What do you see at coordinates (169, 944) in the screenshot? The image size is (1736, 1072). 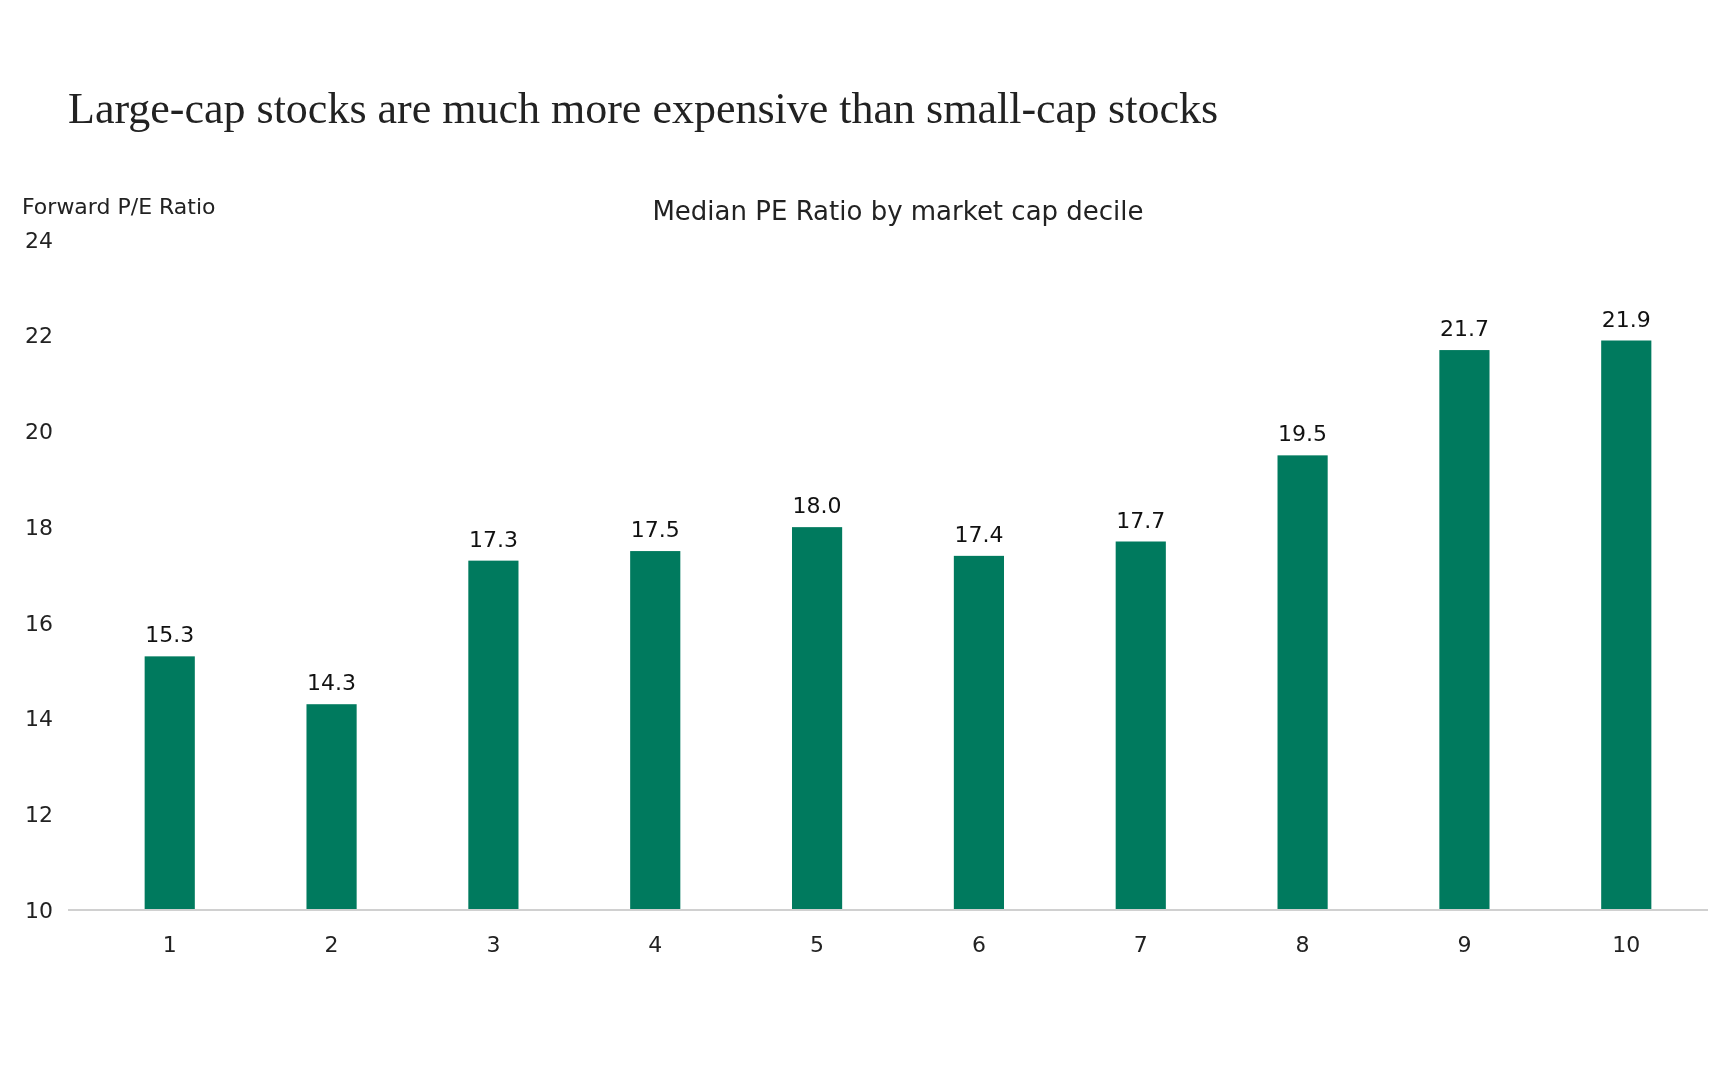 I see `x-tick-label: 1` at bounding box center [169, 944].